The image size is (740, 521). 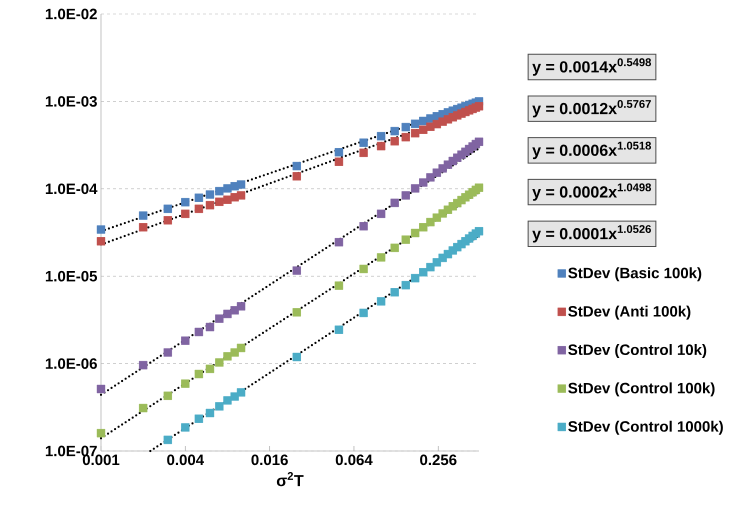 I want to click on legend-label: StDev (Anti 100k), so click(x=629, y=313).